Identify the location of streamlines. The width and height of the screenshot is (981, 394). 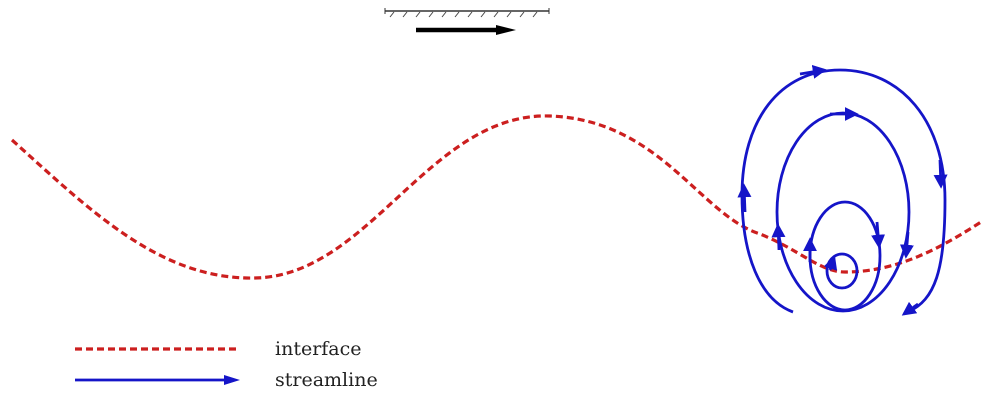
(842, 190).